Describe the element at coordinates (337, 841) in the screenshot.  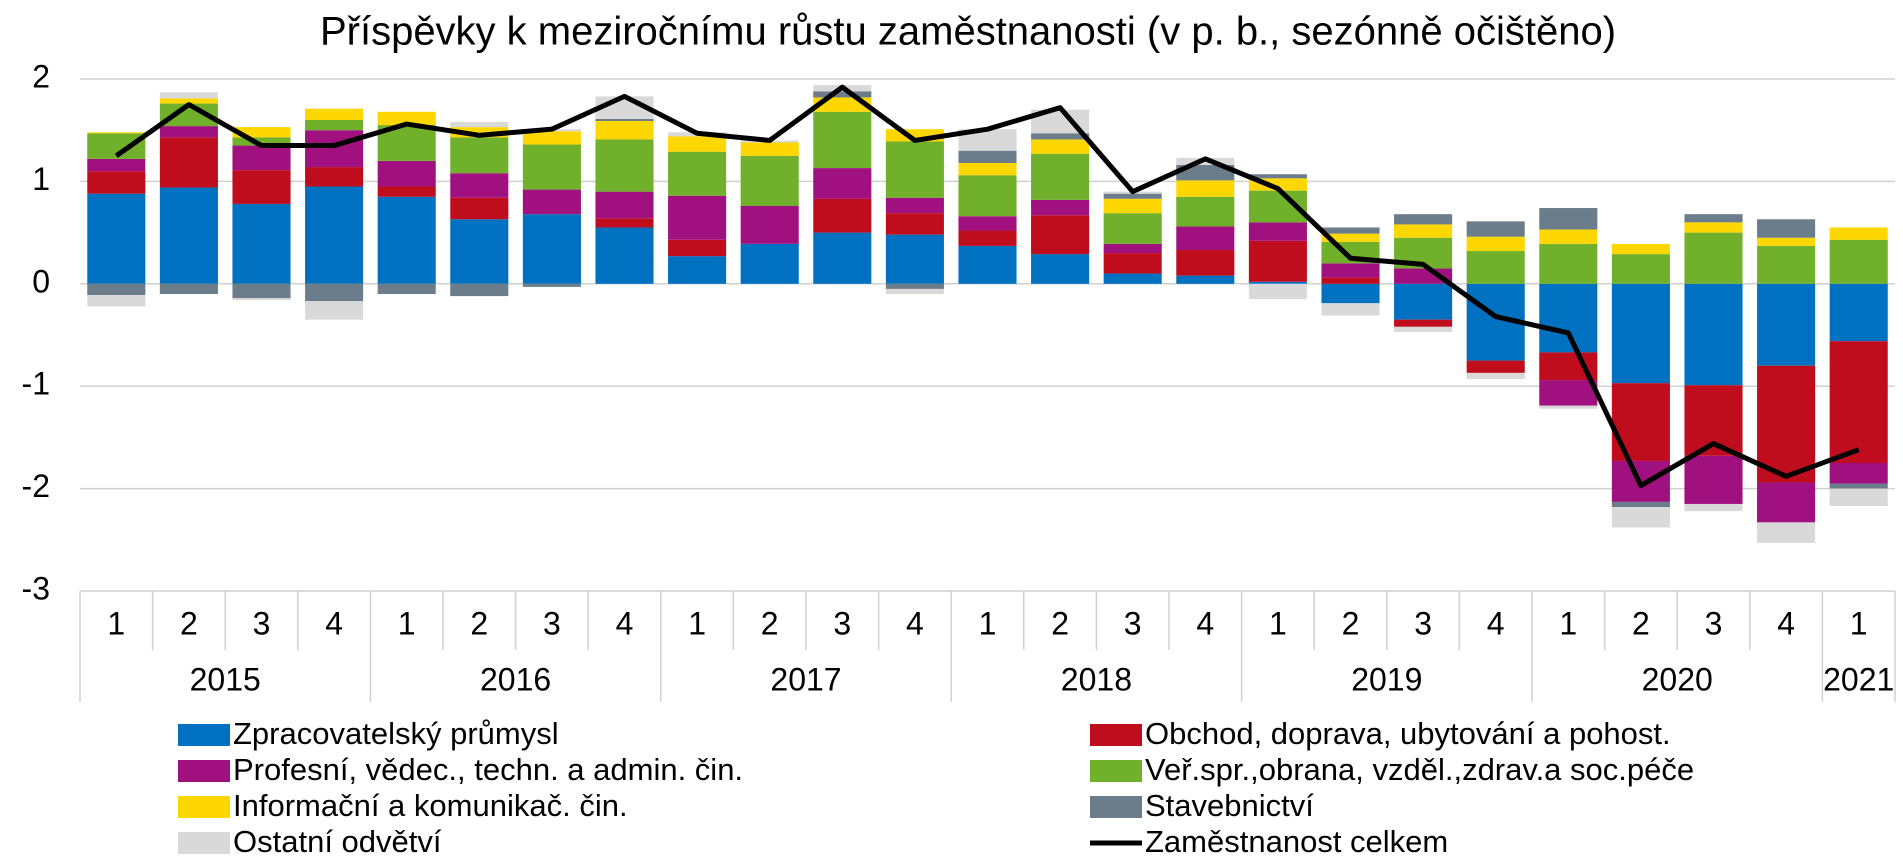
I see `legend-label: Ostatní odvětví` at that location.